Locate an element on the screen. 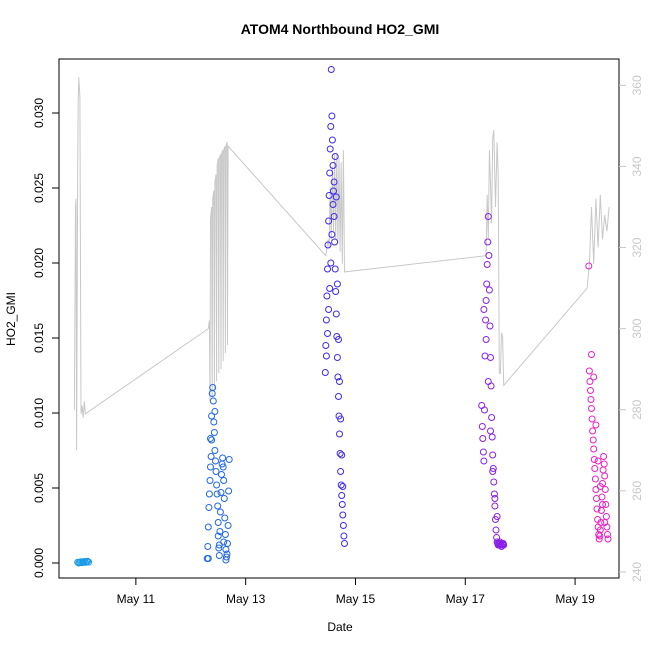 The image size is (650, 650). y-tick-label: 0.020 is located at coordinates (39, 263).